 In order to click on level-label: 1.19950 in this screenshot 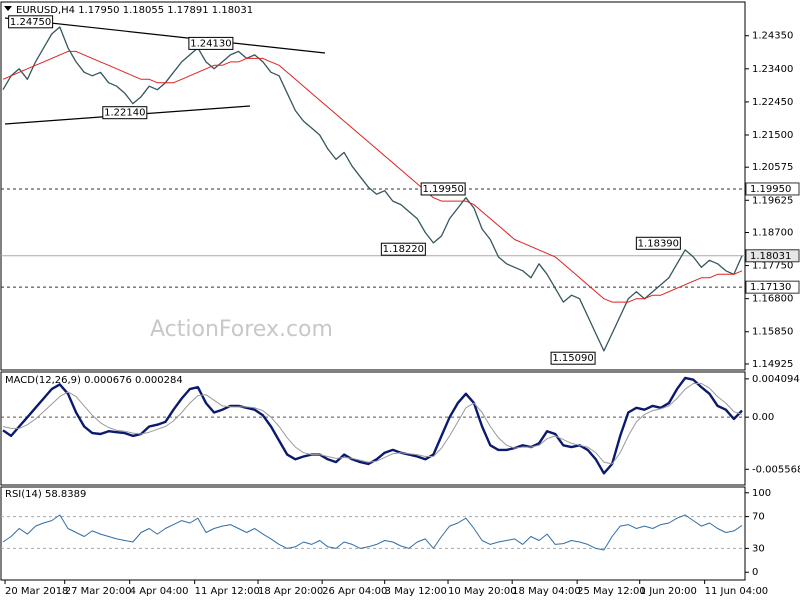, I will do `click(770, 189)`.